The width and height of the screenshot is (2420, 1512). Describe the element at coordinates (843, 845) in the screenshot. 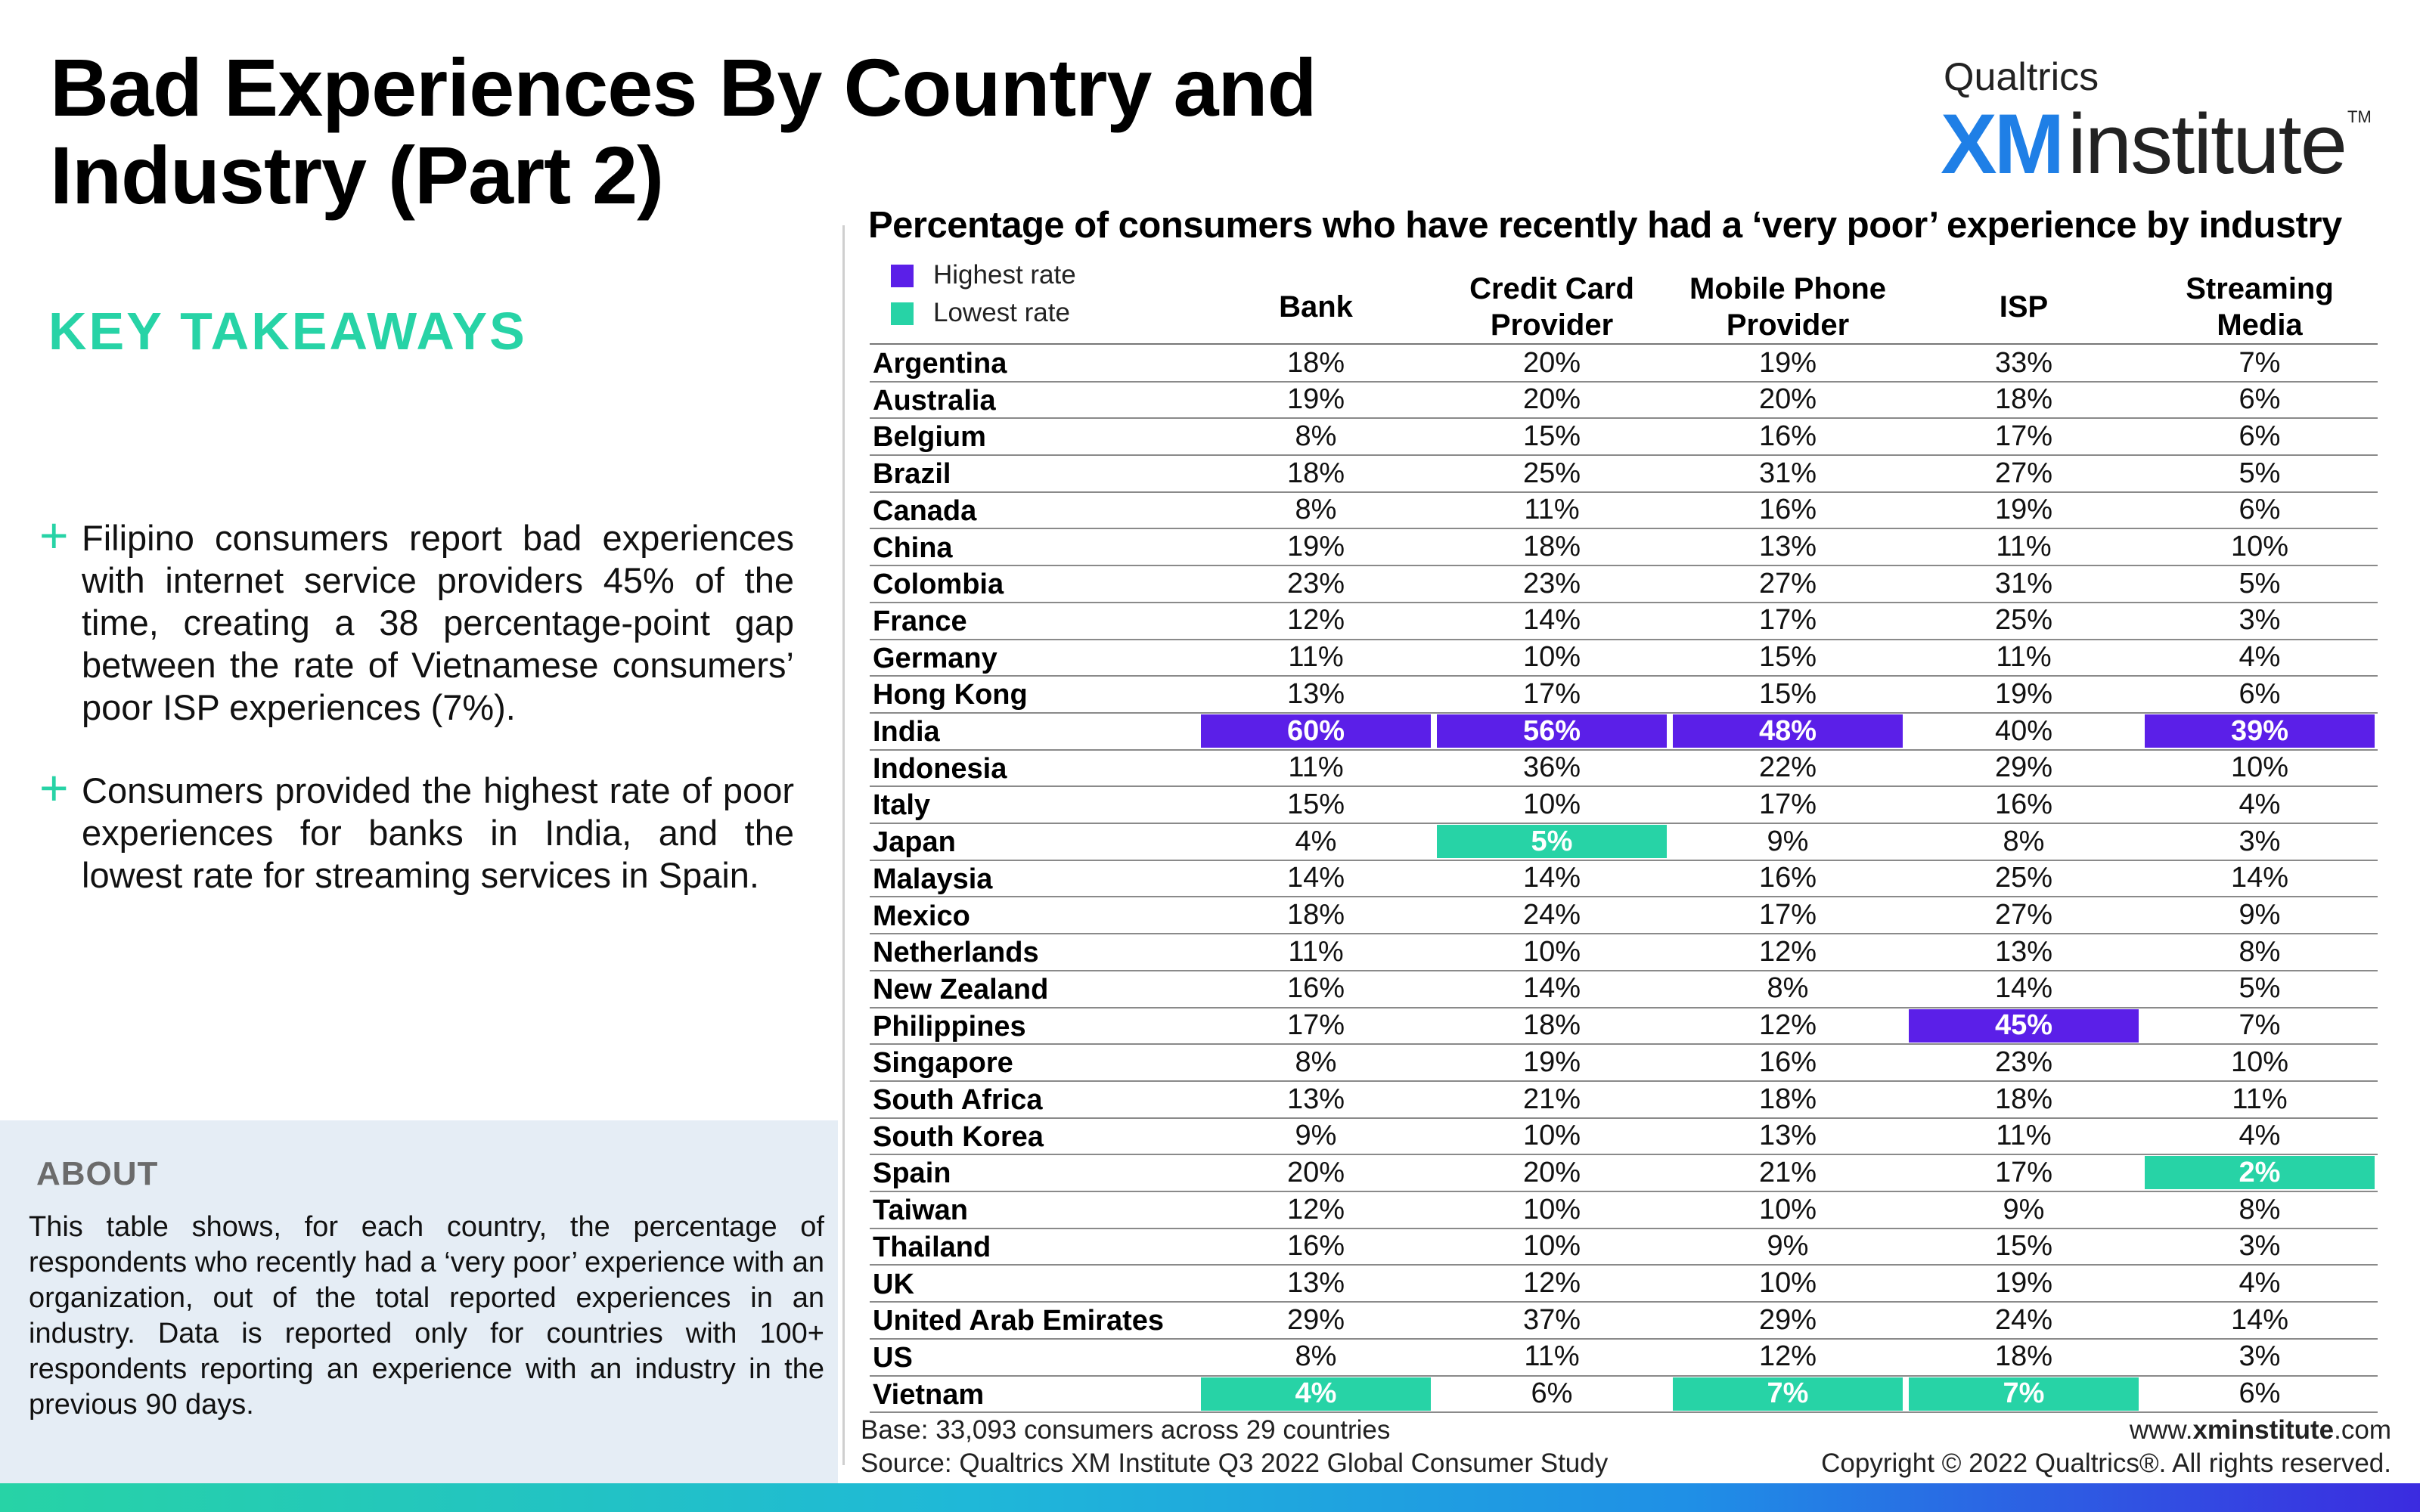

I see `vertical-divider` at that location.